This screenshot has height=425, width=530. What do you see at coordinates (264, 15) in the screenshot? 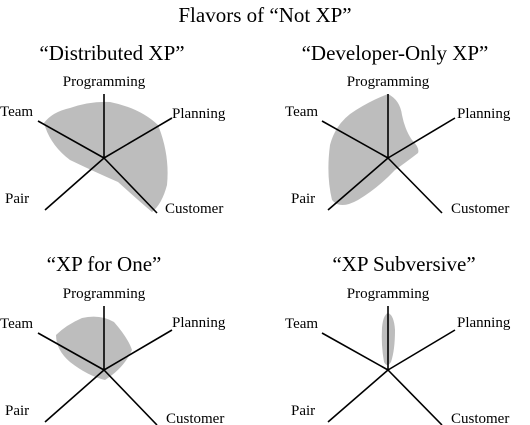
I see `main-title: Flavors of “Not XP”` at bounding box center [264, 15].